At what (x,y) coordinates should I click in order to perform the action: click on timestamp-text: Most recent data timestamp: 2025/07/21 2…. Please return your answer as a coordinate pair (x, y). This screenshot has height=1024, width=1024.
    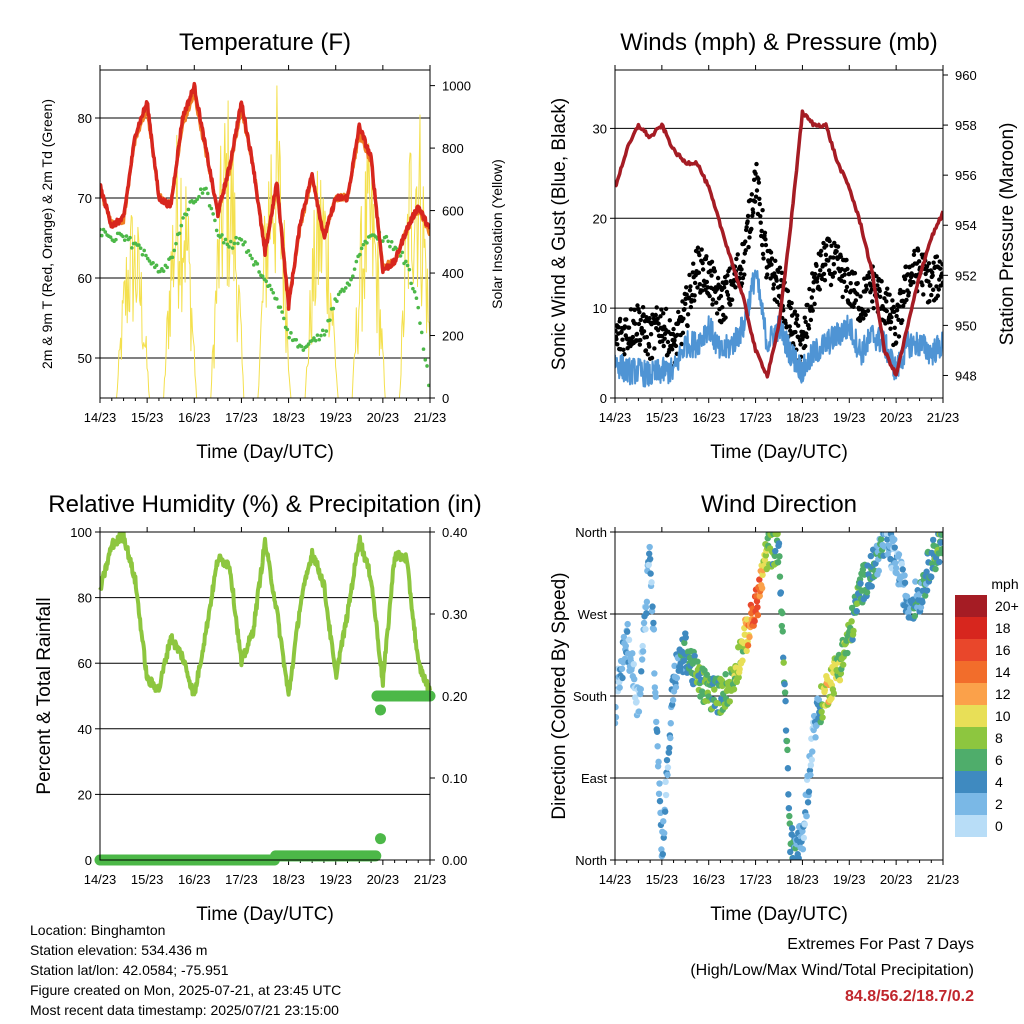
    Looking at the image, I should click on (184, 1010).